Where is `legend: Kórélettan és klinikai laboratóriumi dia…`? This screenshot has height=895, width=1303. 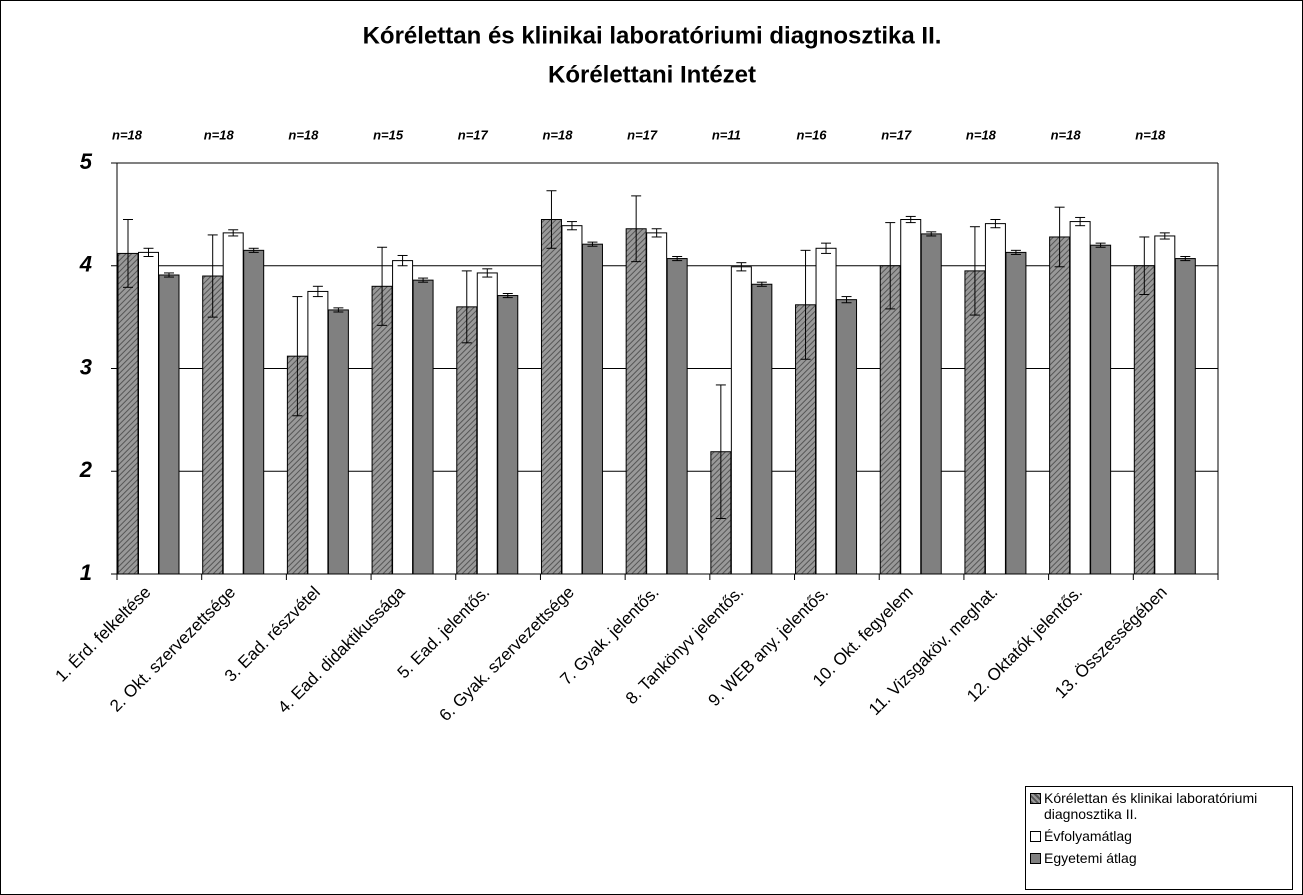 legend: Kórélettan és klinikai laboratóriumi dia… is located at coordinates (1159, 838).